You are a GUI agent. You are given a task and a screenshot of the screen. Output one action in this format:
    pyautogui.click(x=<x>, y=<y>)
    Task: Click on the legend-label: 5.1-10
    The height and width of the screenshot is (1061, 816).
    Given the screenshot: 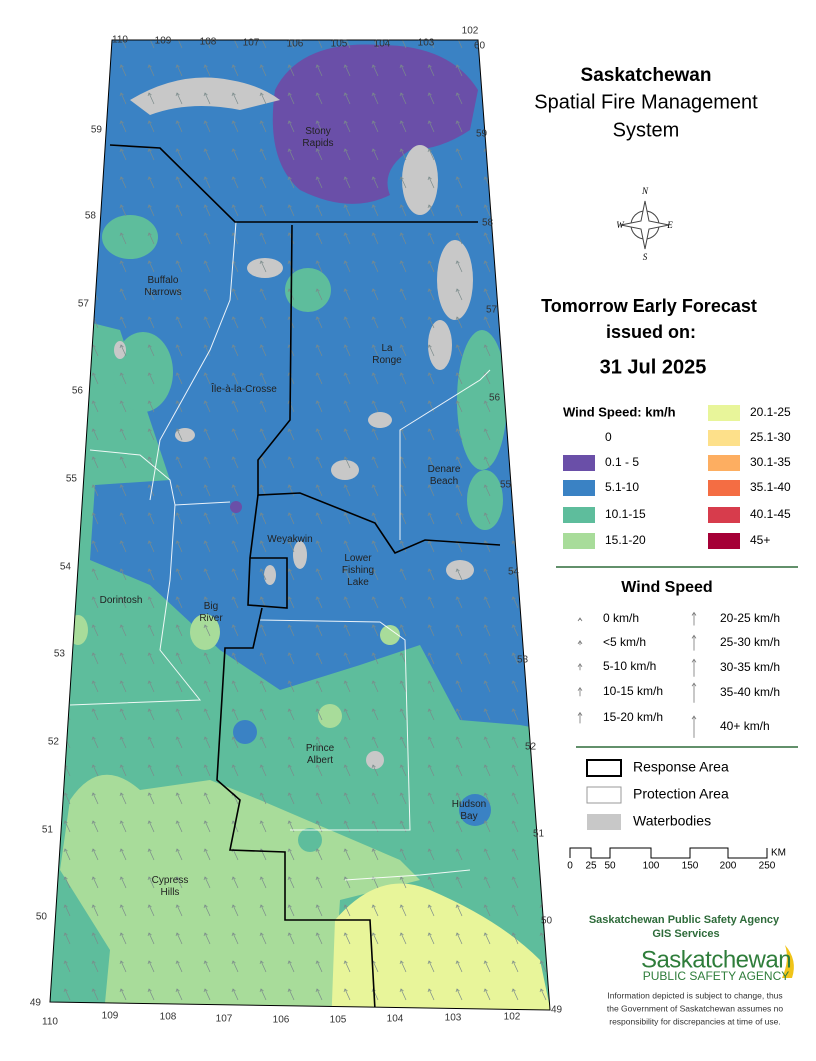 What is the action you would take?
    pyautogui.click(x=622, y=487)
    